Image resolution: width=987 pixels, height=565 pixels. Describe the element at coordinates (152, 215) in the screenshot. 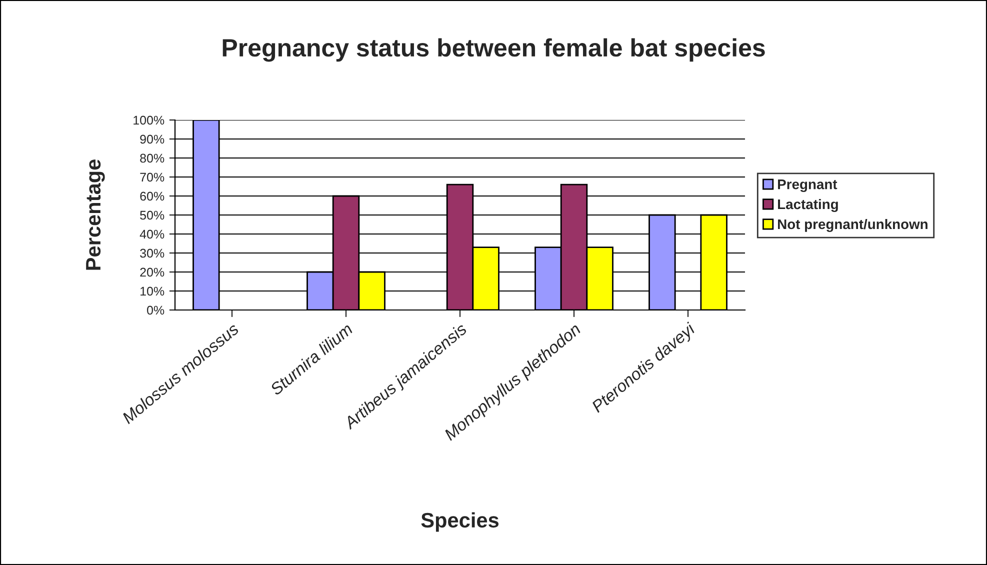

I see `y-tick-label: 50%` at that location.